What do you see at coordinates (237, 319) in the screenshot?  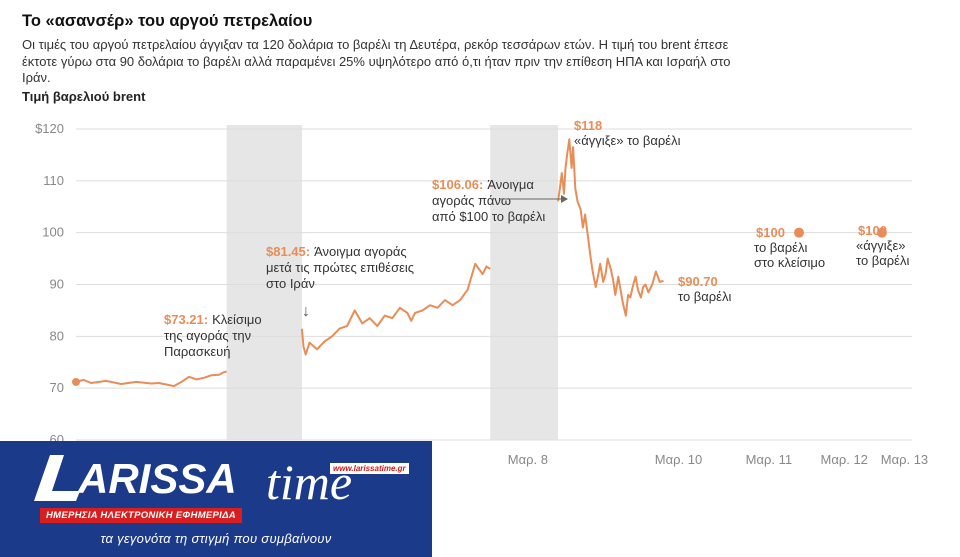 I see `annotation-text: Κλείσιμο` at bounding box center [237, 319].